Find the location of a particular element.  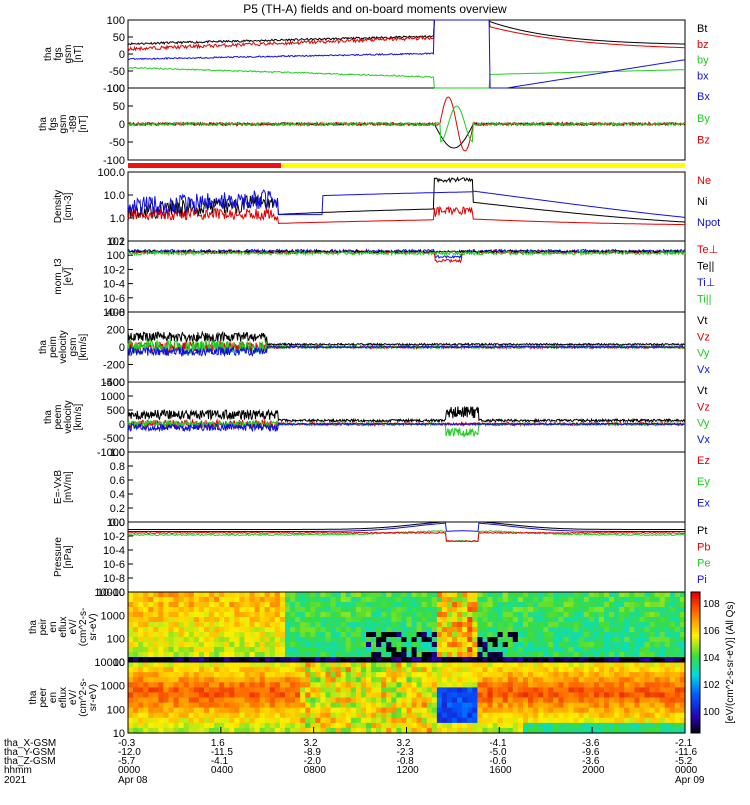

y-tick-label: 0.2 is located at coordinates (117, 509).